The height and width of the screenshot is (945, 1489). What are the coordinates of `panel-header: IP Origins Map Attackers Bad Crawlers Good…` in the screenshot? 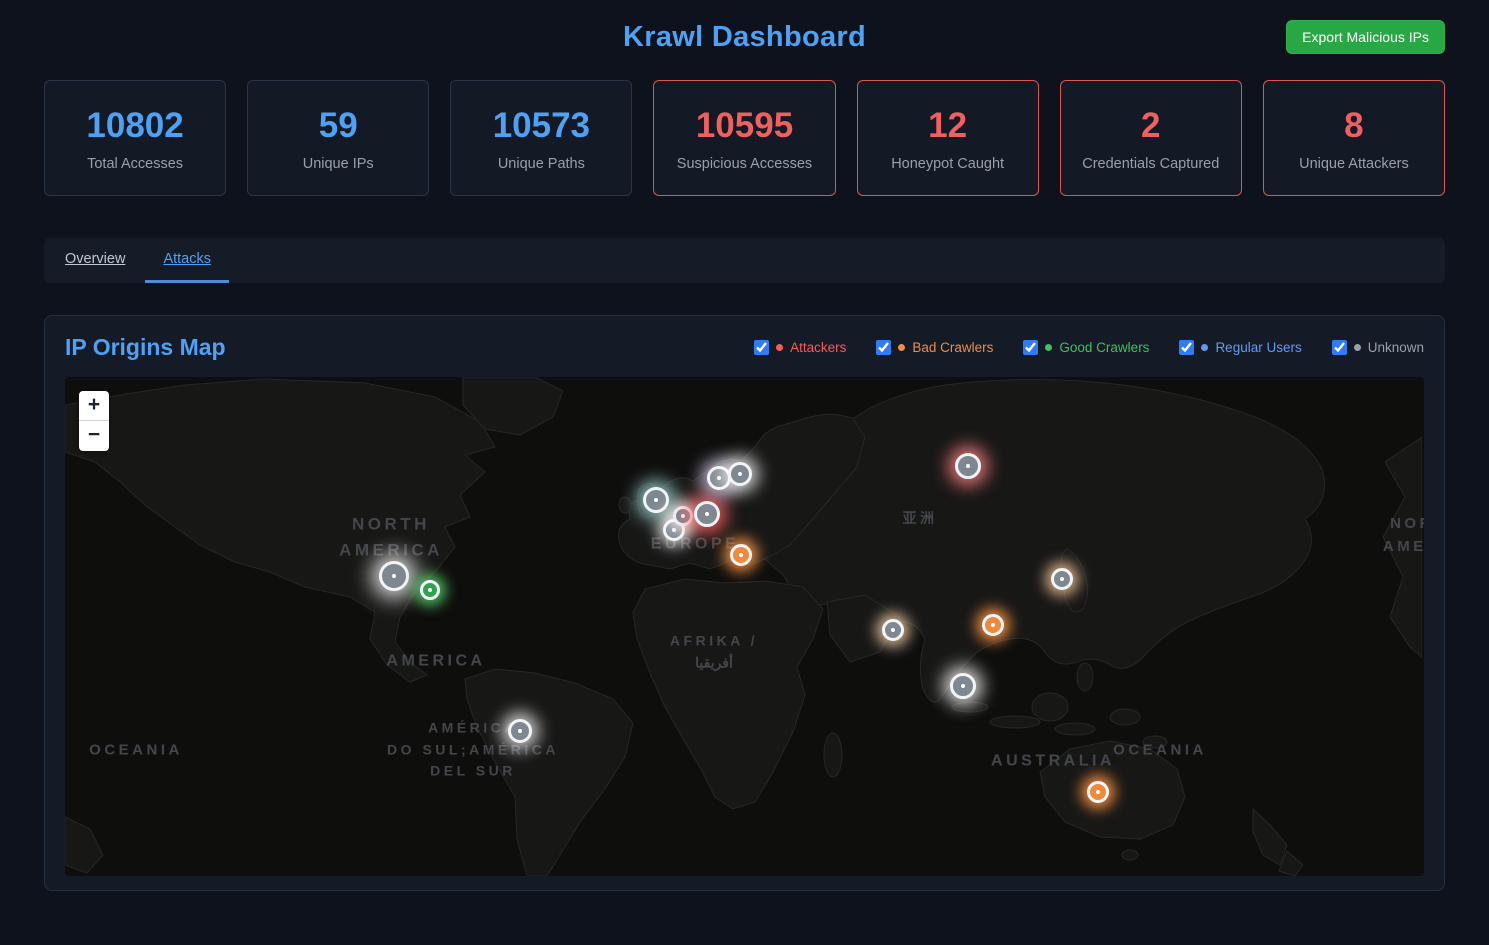 It's located at (744, 347).